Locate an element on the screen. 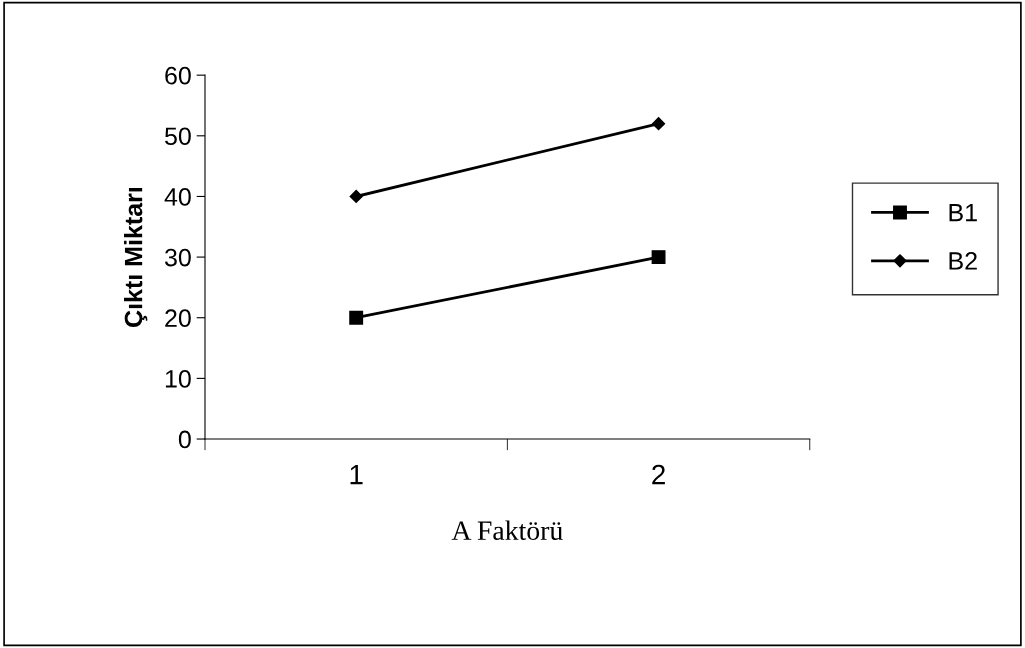  legend-label: B1 is located at coordinates (963, 213).